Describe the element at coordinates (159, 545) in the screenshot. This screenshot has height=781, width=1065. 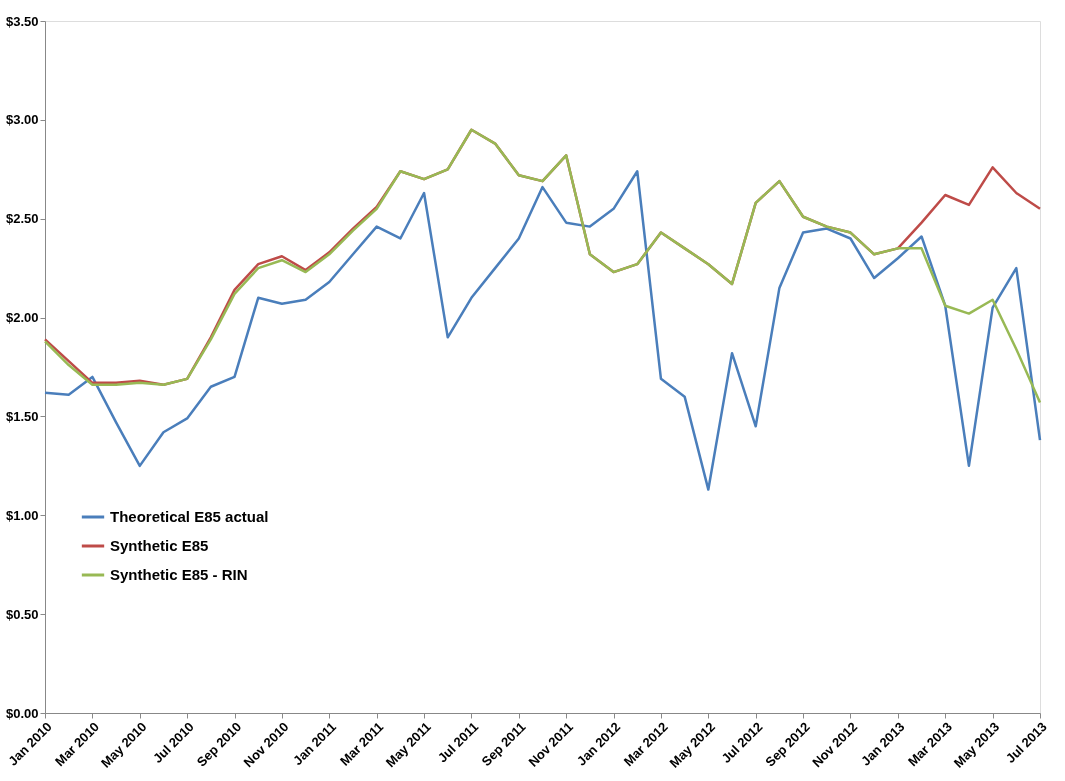
I see `legend-label: Synthetic E85` at that location.